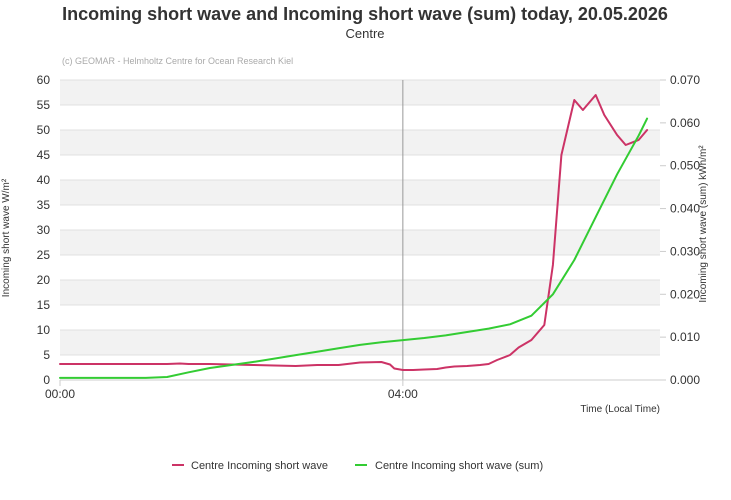  What do you see at coordinates (44, 105) in the screenshot?
I see `y-left-tick-label: 55` at bounding box center [44, 105].